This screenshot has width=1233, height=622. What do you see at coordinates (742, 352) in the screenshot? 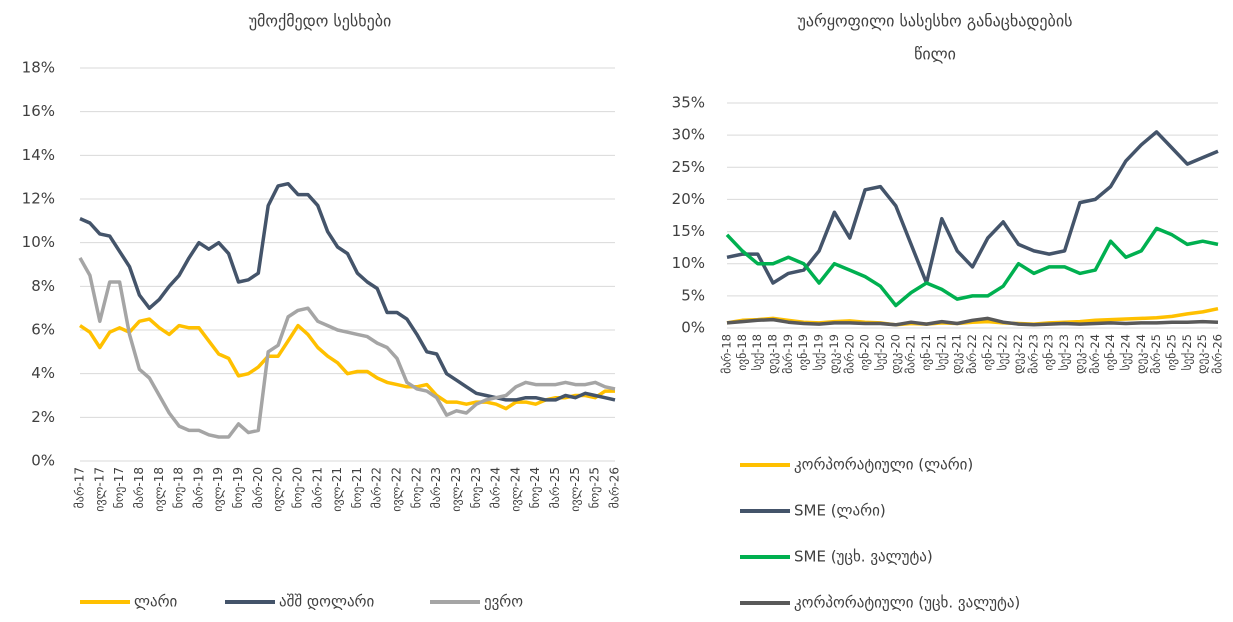
I see `x-tick-label: ივნ-18` at bounding box center [742, 352].